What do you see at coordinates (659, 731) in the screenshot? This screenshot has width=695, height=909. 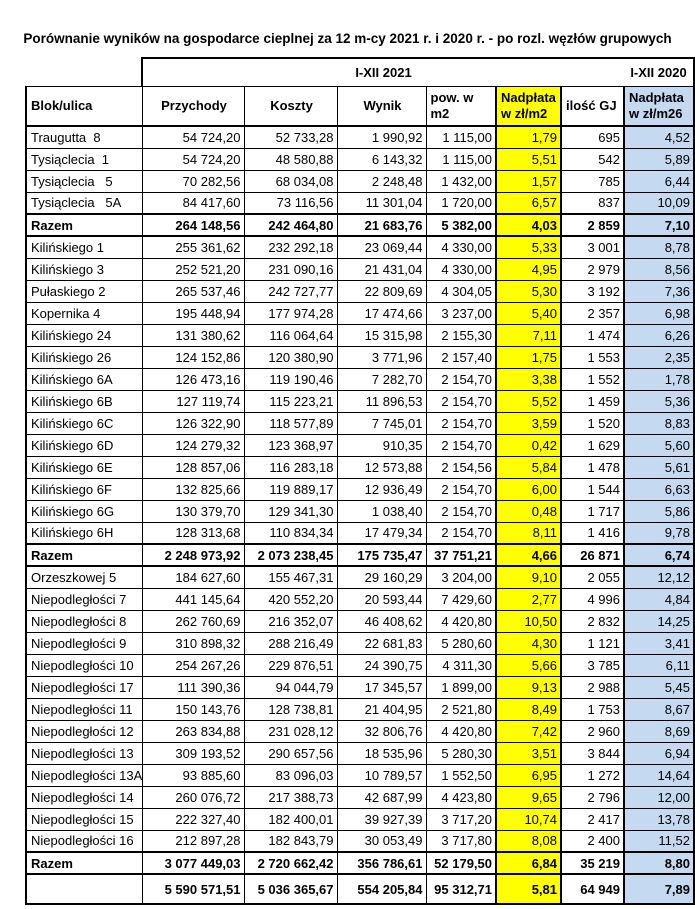 I see `cell-nadplata-2020: 8,69` at bounding box center [659, 731].